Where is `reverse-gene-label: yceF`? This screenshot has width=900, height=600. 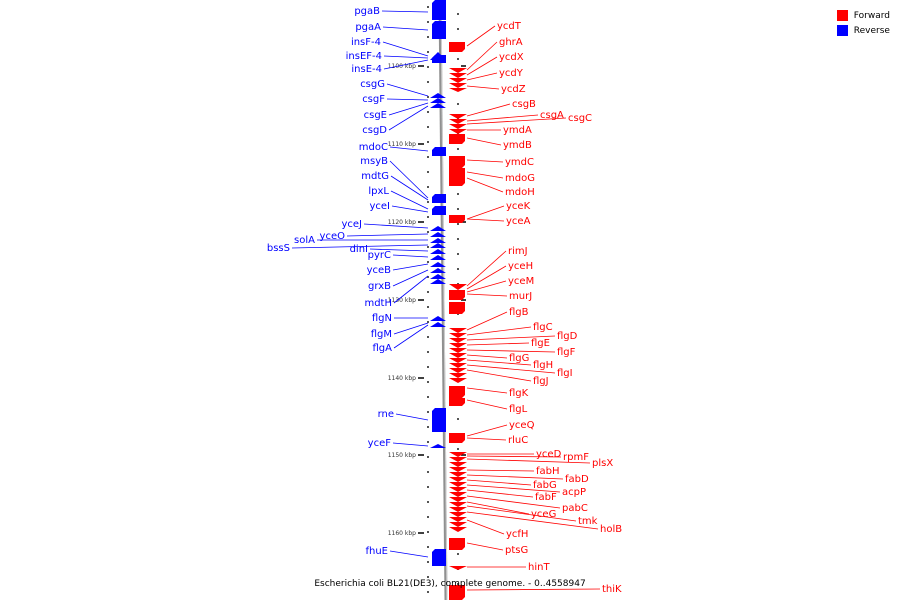 reverse-gene-label: yceF is located at coordinates (380, 443).